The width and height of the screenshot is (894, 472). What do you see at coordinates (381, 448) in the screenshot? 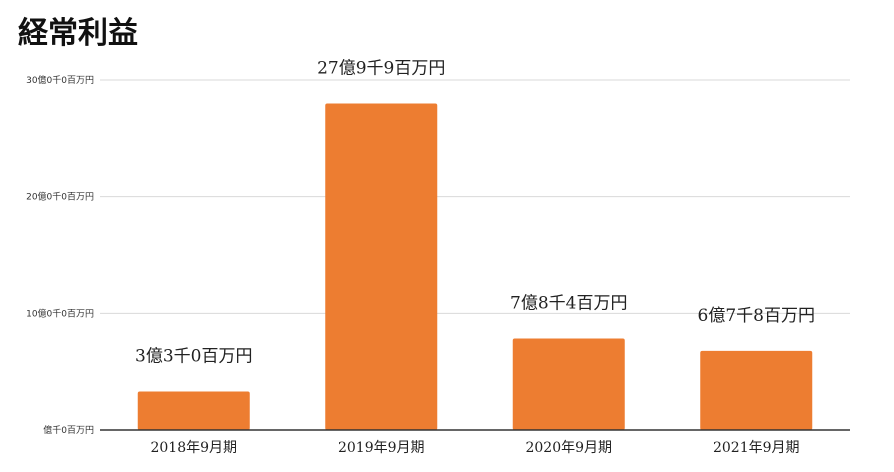
I see `x-tick-label: 2019年9月期` at bounding box center [381, 448].